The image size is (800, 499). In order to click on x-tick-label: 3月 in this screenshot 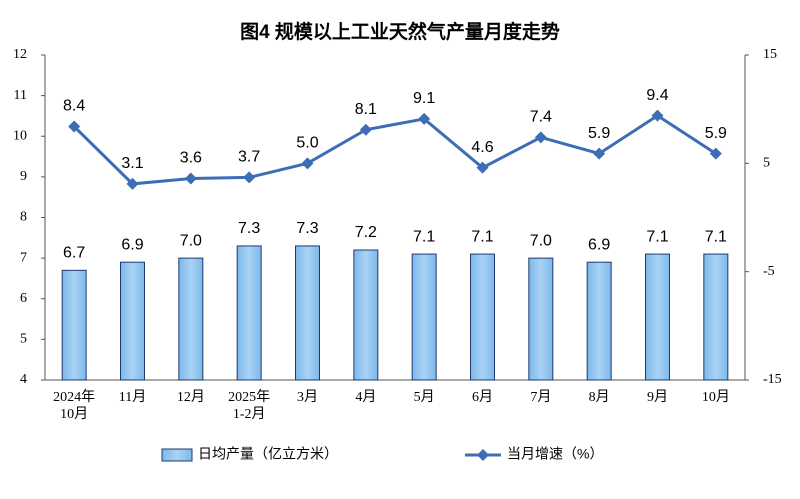, I will do `click(307, 397)`.